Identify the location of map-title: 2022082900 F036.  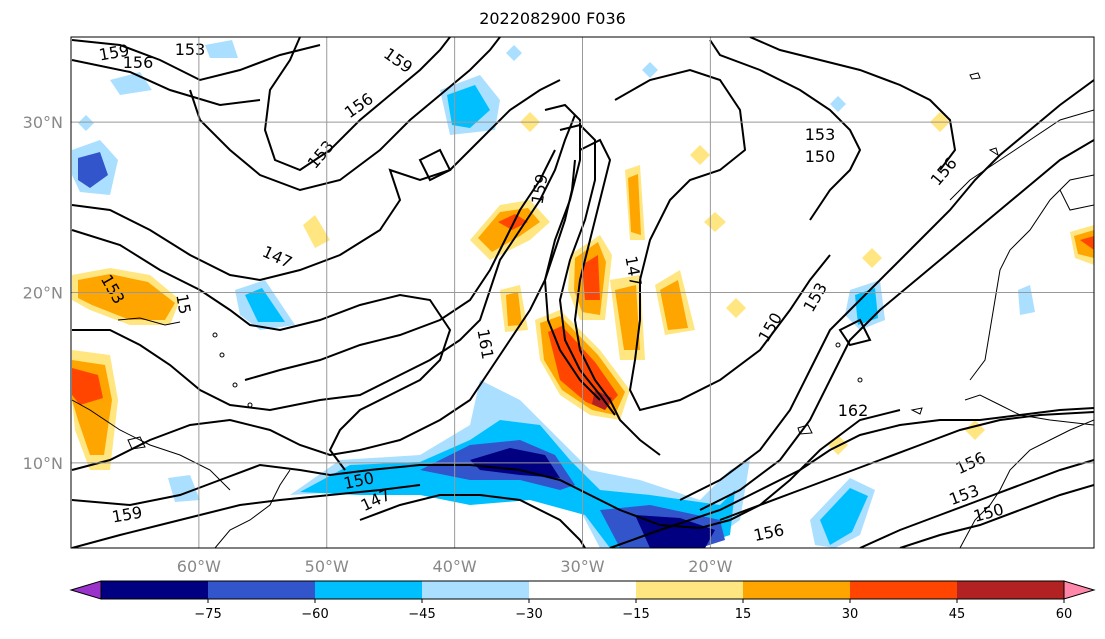
(552, 18).